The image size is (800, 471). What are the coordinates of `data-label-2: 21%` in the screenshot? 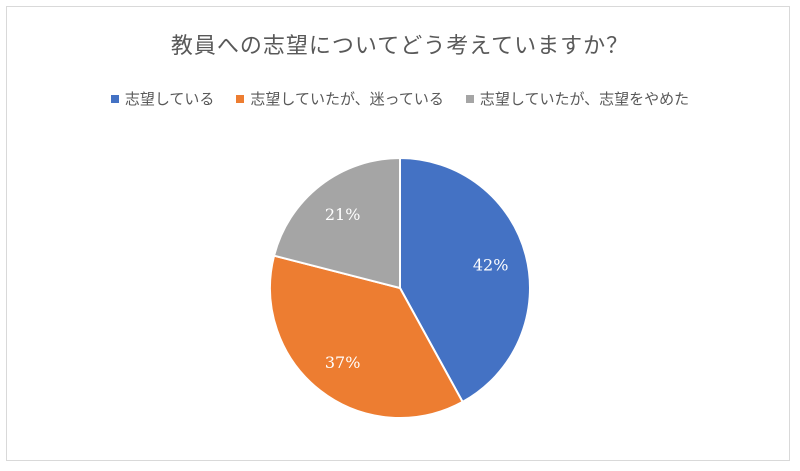 It's located at (343, 214).